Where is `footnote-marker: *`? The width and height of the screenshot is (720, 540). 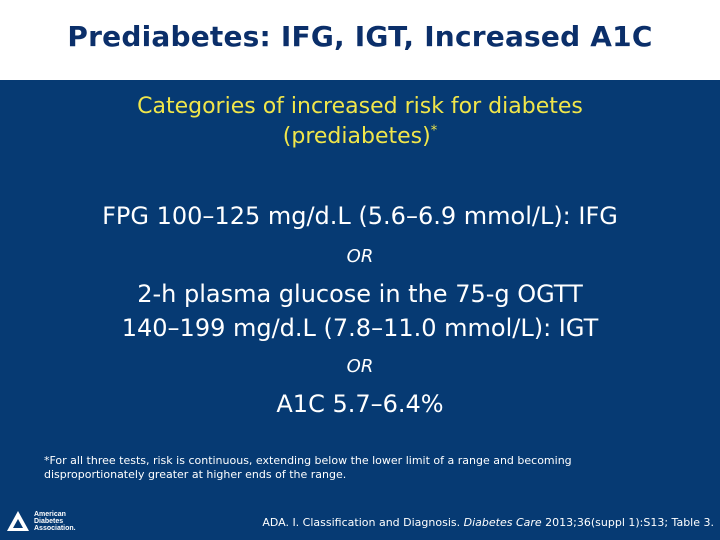
footnote-marker: * is located at coordinates (434, 131).